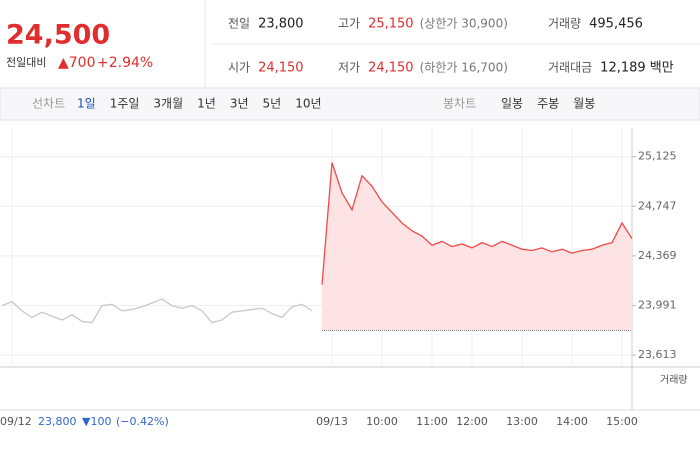 This screenshot has height=450, width=700. What do you see at coordinates (332, 421) in the screenshot?
I see `x-tick-label: 09/13` at bounding box center [332, 421].